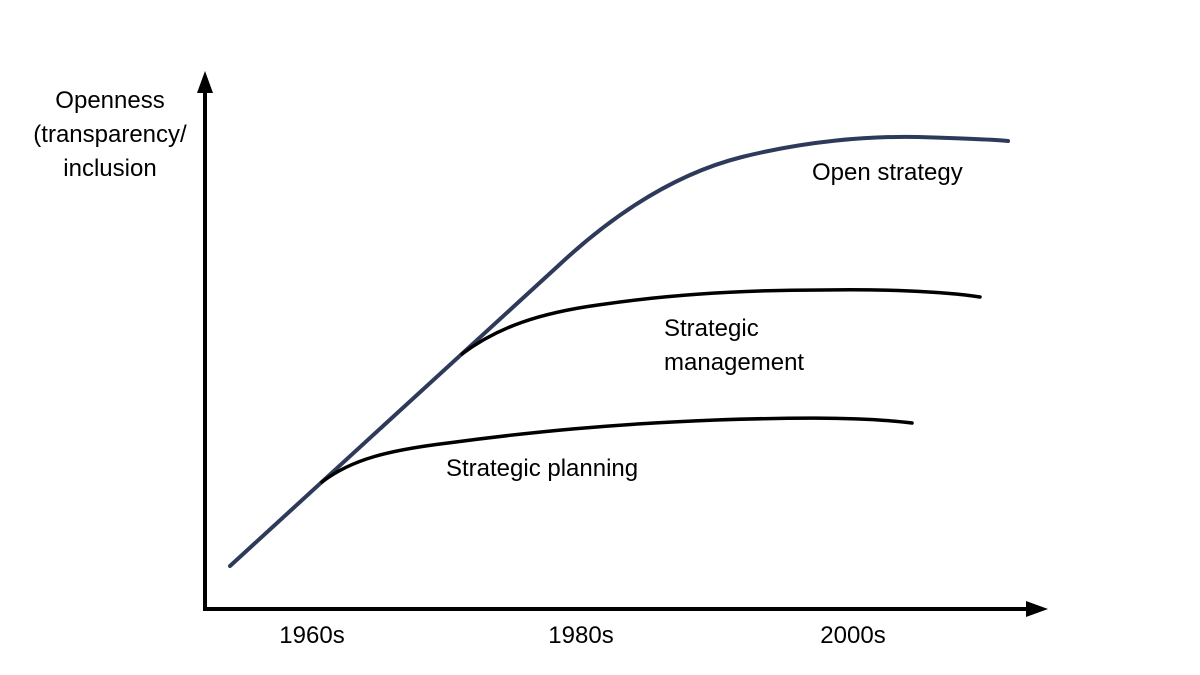 This screenshot has height=675, width=1200. What do you see at coordinates (542, 468) in the screenshot?
I see `series-label-strategic-planning: Strategic planning` at bounding box center [542, 468].